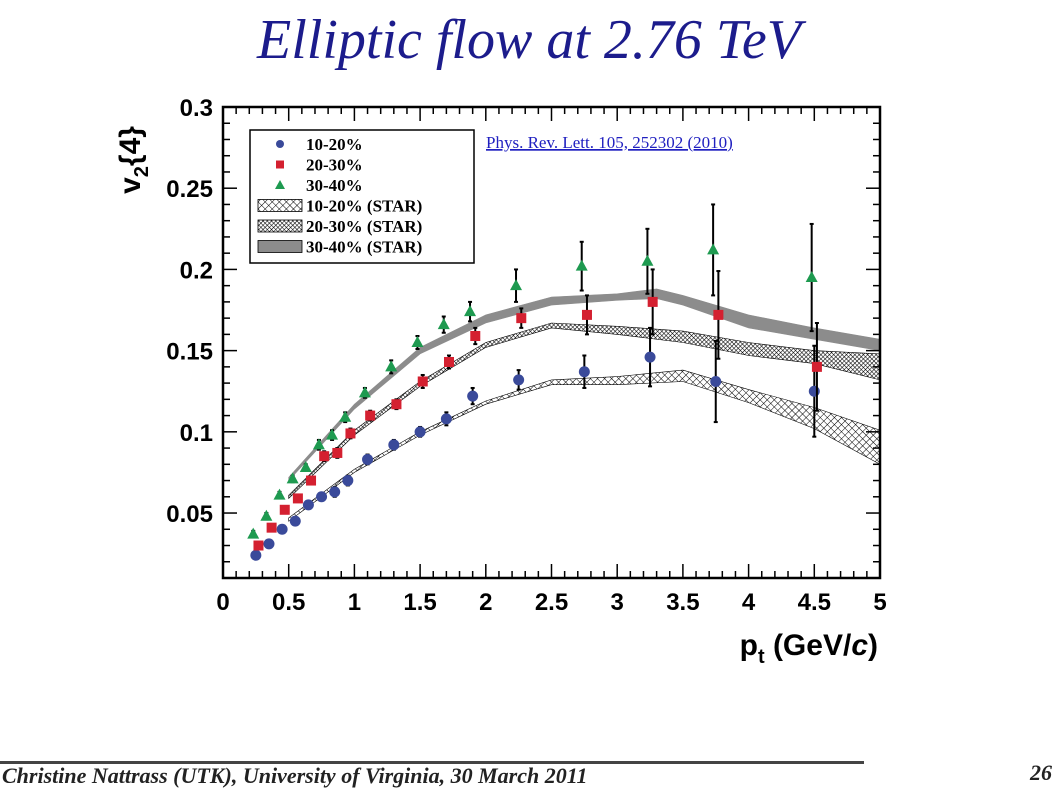  Describe the element at coordinates (189, 352) in the screenshot. I see `y-tick-label: 0.15` at that location.